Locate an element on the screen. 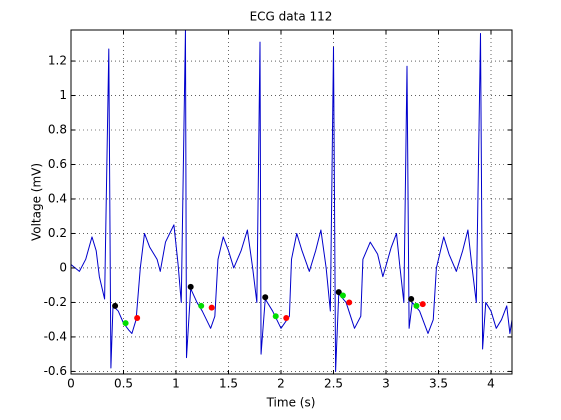 Image resolution: width=561 pixels, height=420 pixels. x-tick-label: 1.5 is located at coordinates (228, 384).